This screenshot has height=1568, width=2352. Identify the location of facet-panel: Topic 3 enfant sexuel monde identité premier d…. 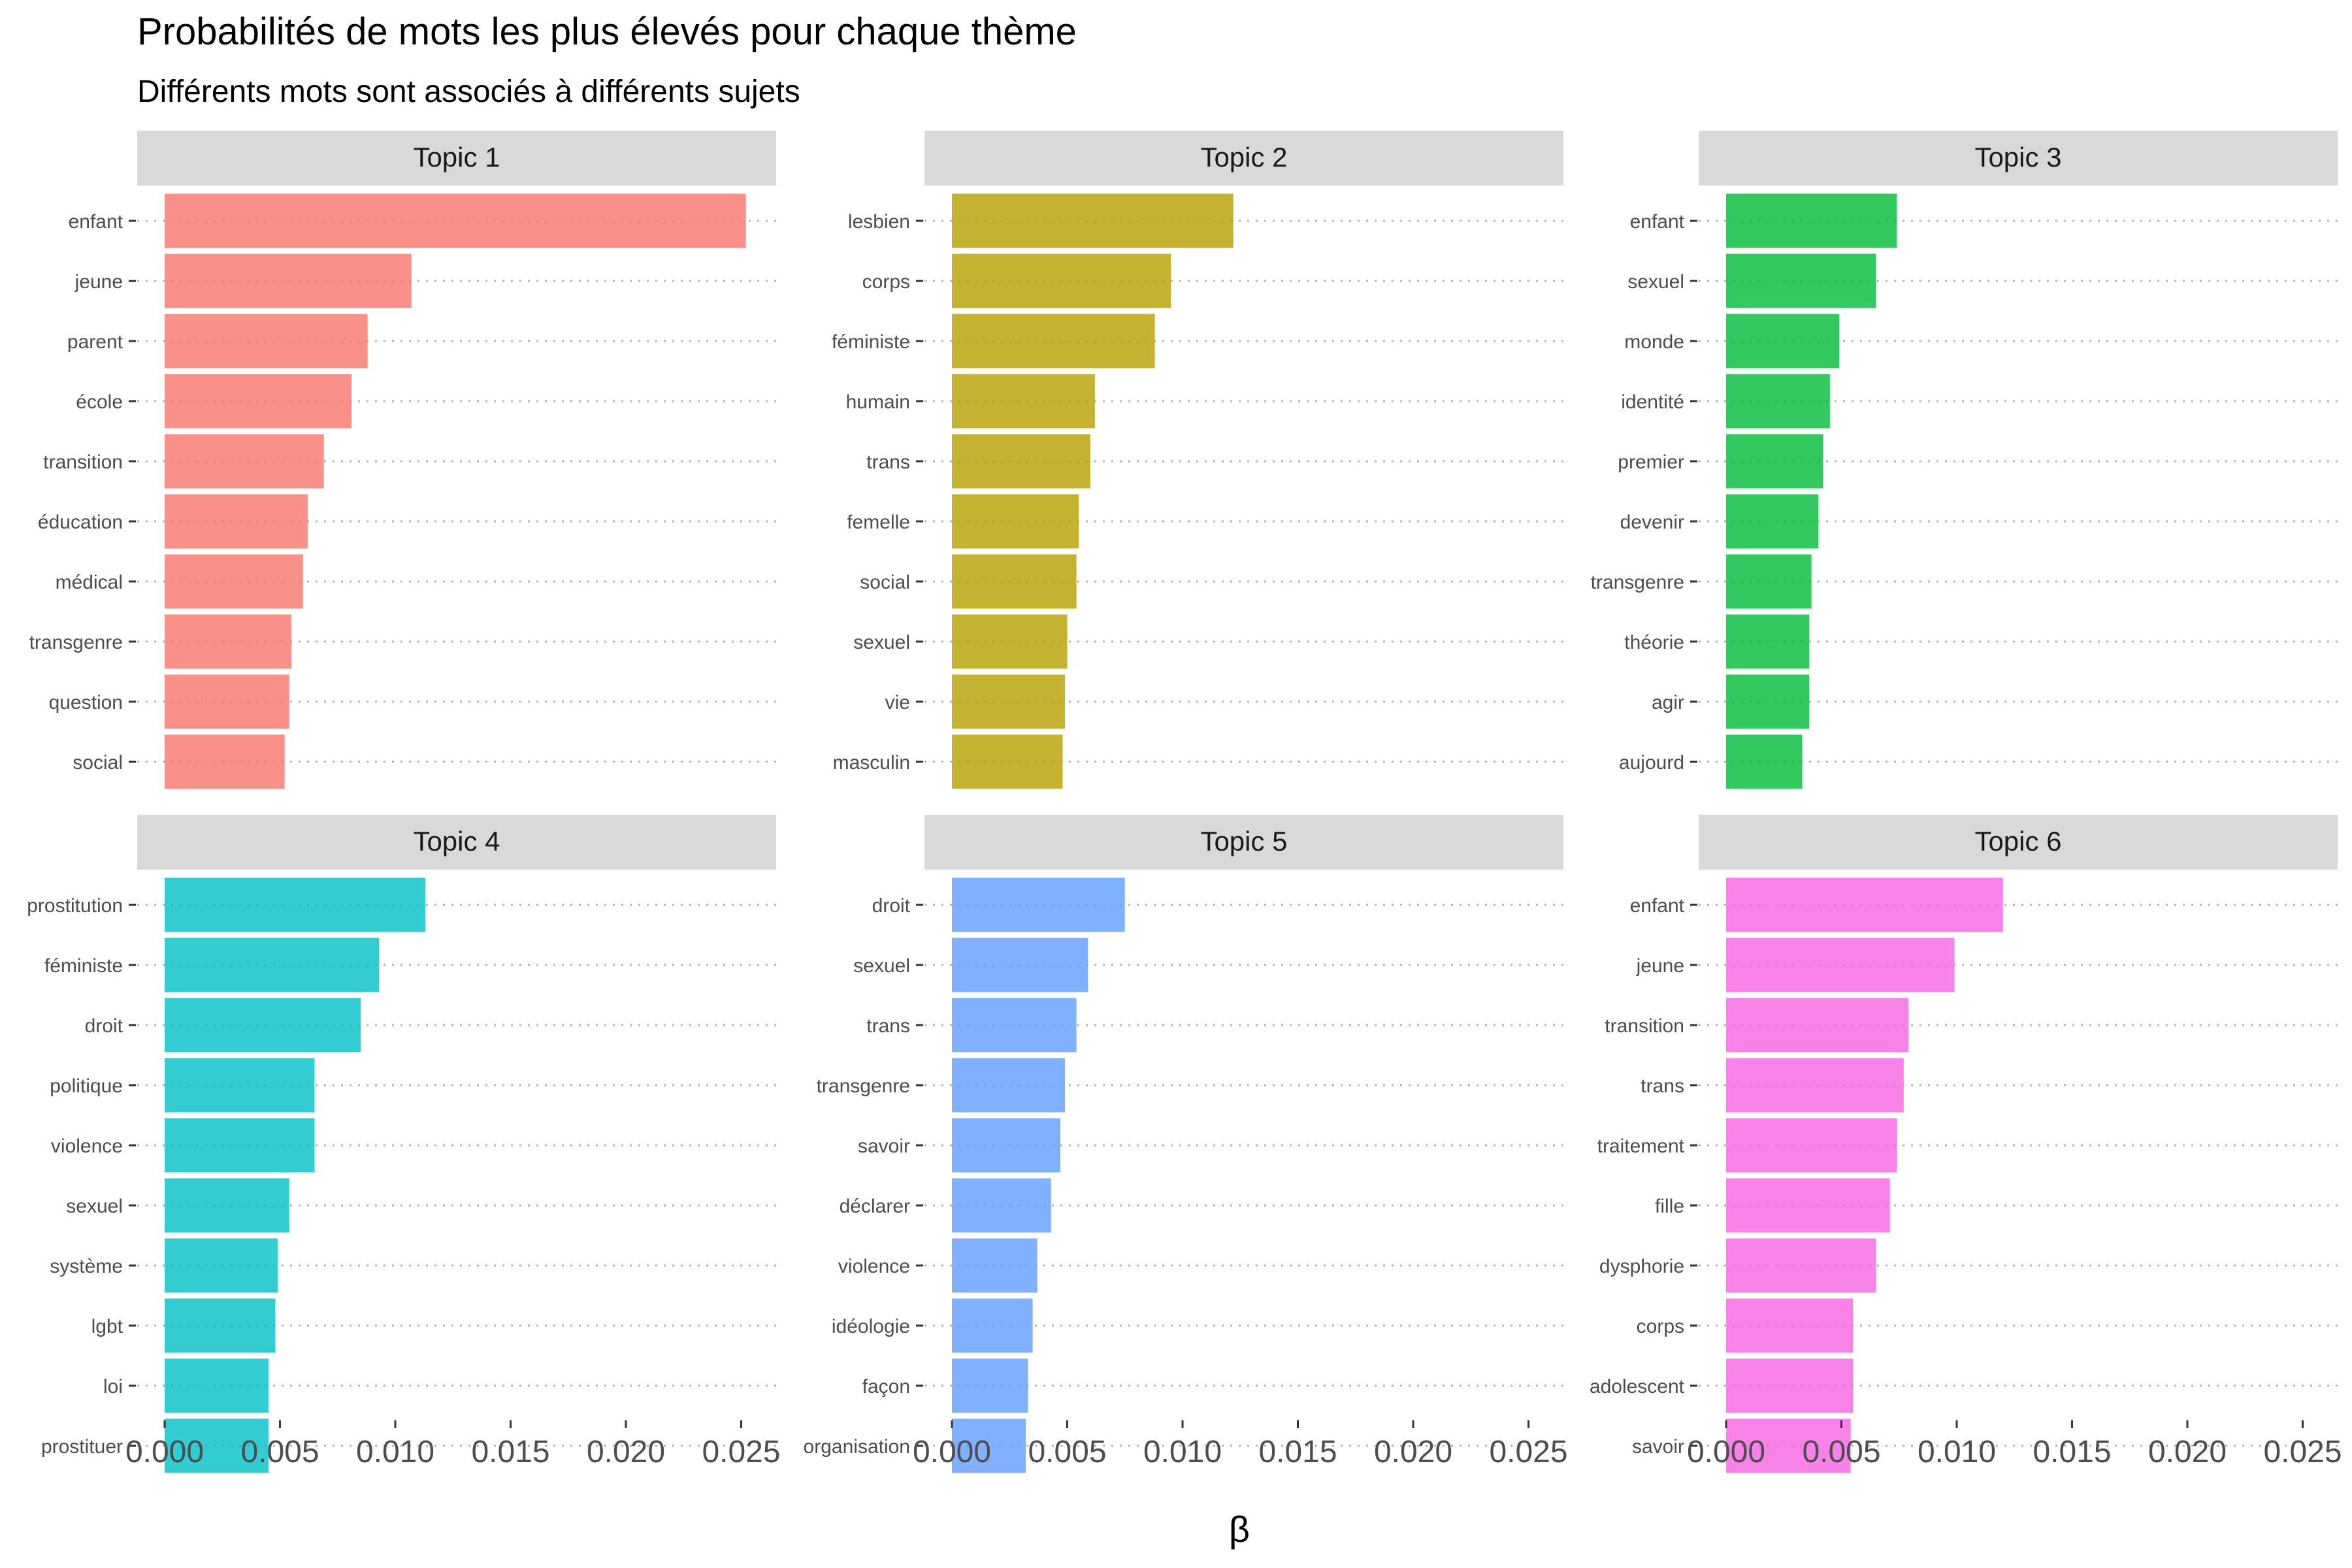
(1964, 460).